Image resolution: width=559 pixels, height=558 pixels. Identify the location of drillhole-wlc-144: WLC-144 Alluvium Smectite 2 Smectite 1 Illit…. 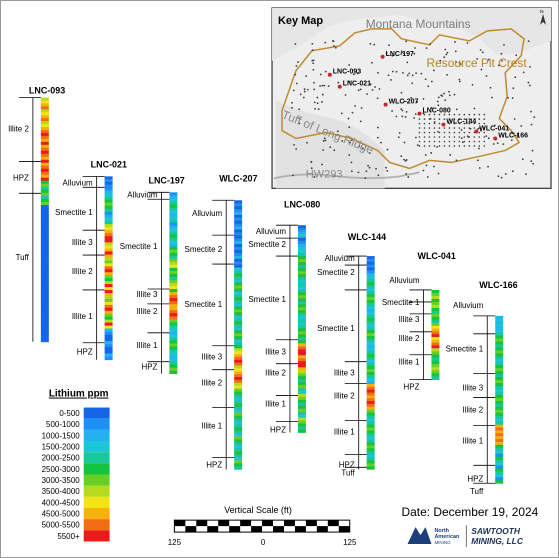
(351, 354).